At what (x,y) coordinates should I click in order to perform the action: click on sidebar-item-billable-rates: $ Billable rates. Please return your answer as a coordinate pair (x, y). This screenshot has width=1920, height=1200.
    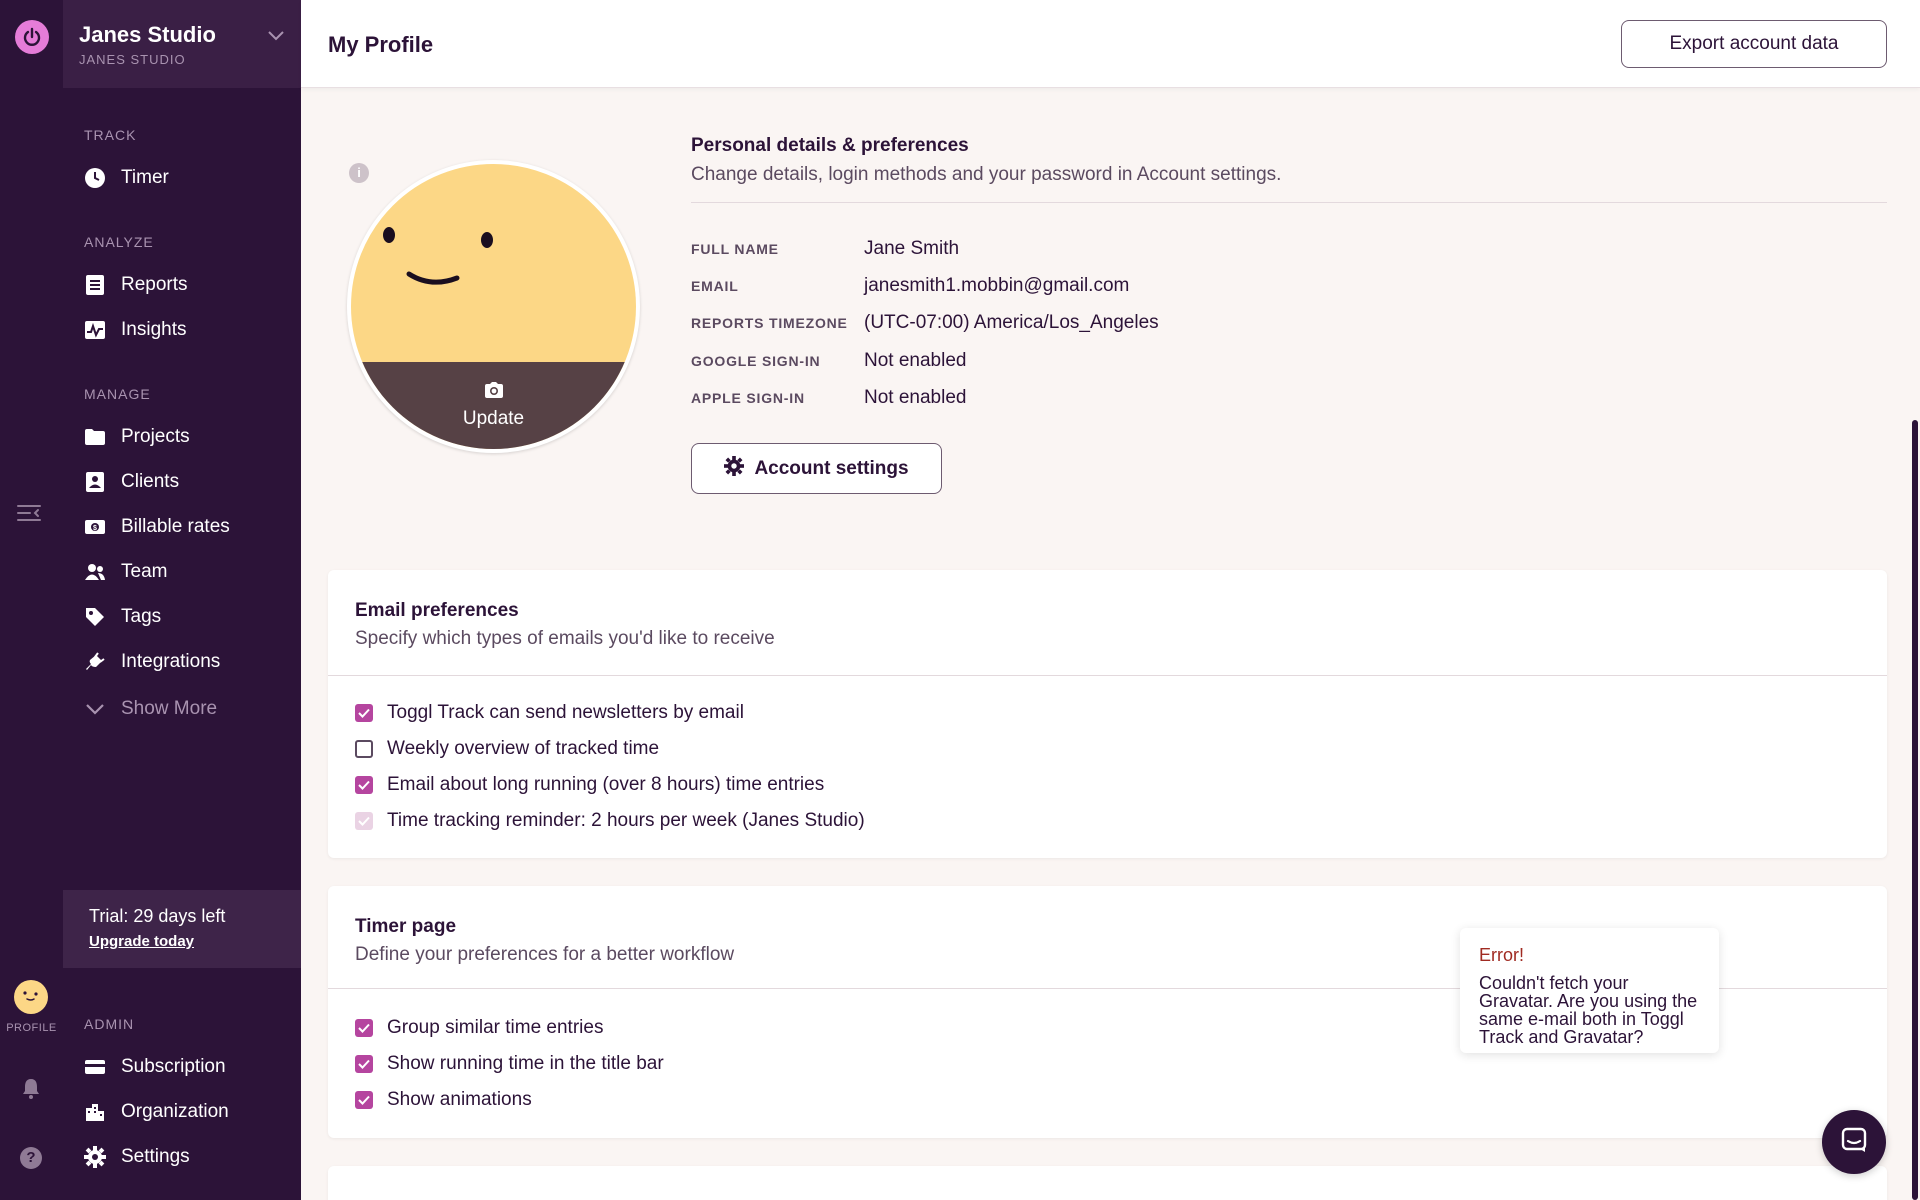
    Looking at the image, I should click on (182, 527).